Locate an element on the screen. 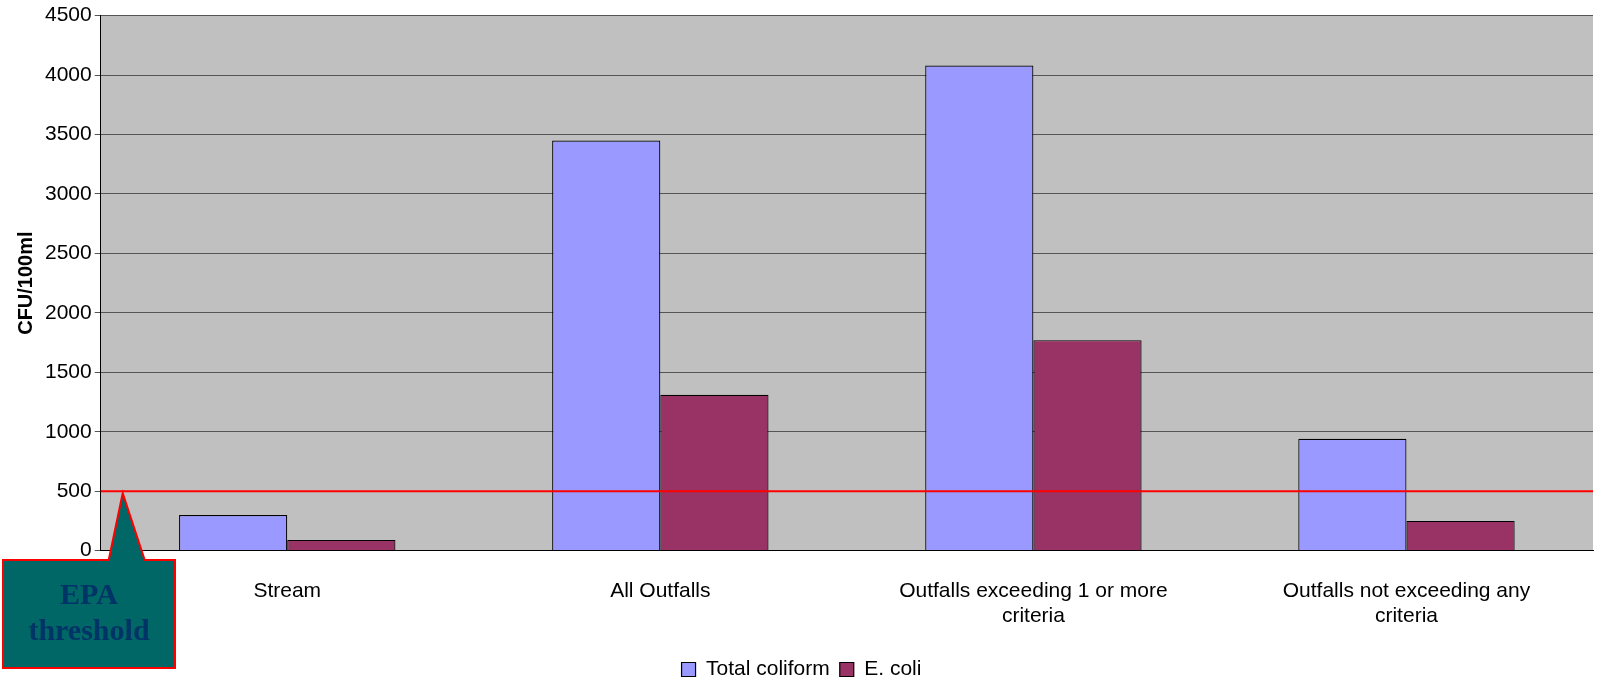 The height and width of the screenshot is (694, 1599). y-tick-label: 4500 is located at coordinates (68, 14).